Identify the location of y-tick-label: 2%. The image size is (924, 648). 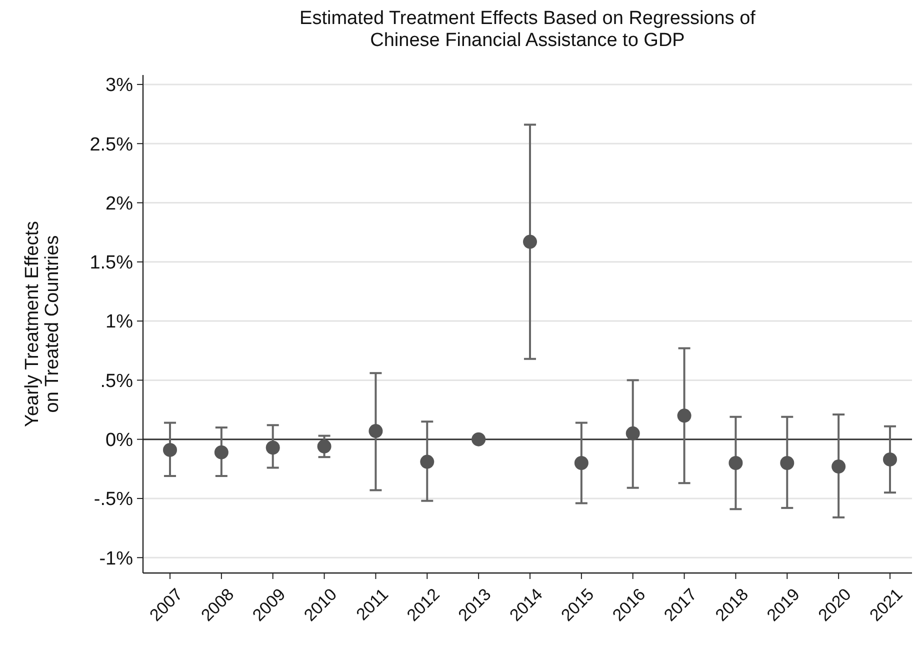
(120, 203).